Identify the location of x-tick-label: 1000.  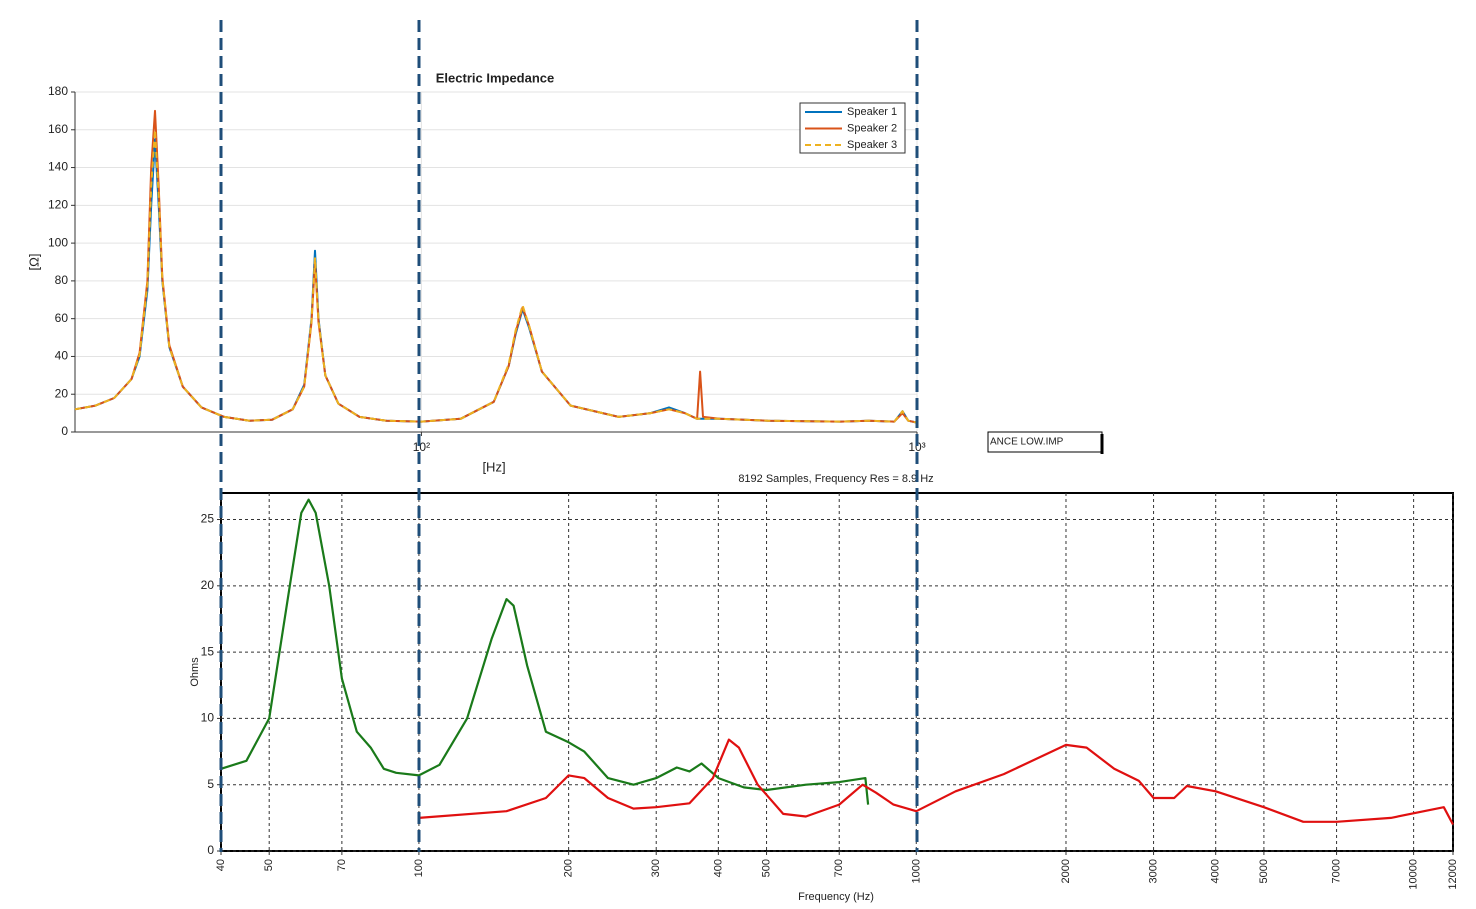
(916, 871).